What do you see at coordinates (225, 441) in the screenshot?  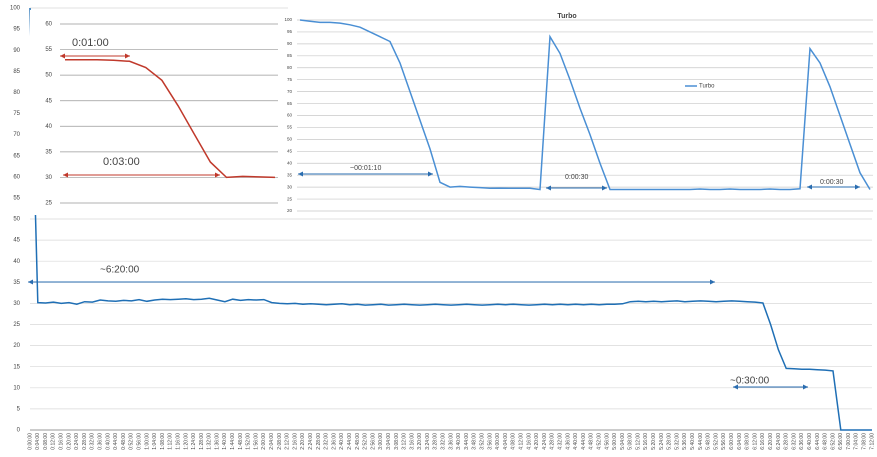 I see `x-tick-label: 1:40:00` at bounding box center [225, 441].